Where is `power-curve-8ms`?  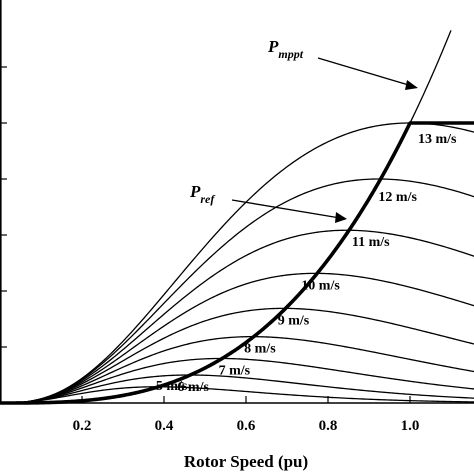
power-curve-8ms is located at coordinates (237, 369).